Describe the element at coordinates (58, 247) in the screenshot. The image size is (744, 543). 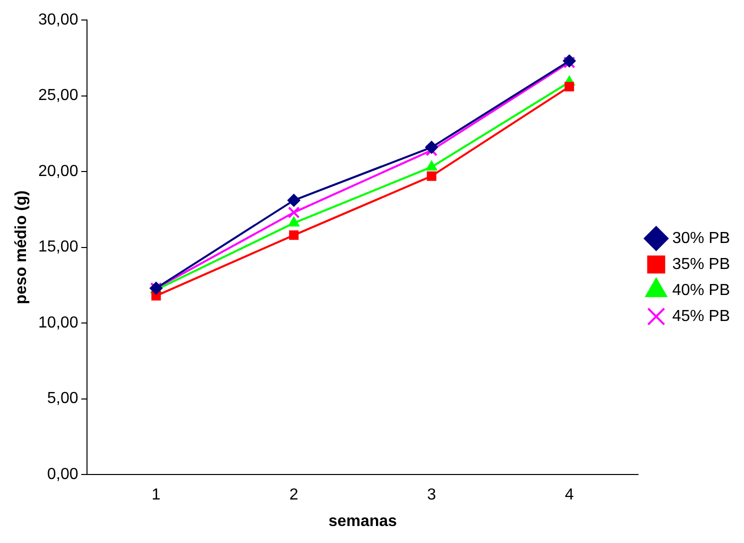
I see `y-tick-label: 15,00` at that location.